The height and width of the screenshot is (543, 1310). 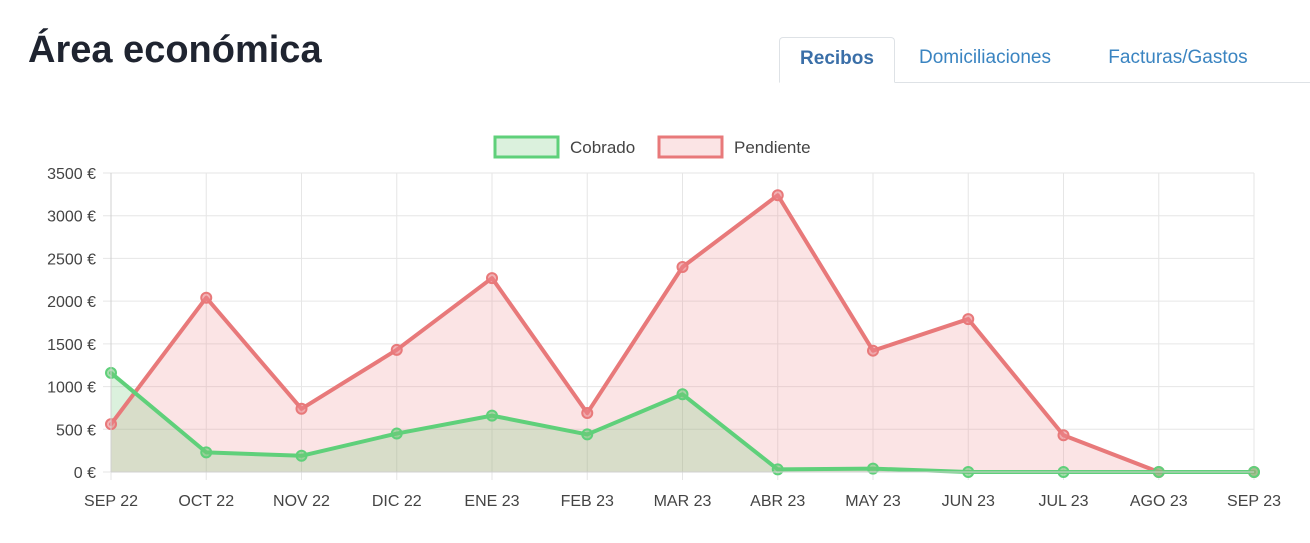 I want to click on x-tick-label: NOV 22, so click(x=301, y=501).